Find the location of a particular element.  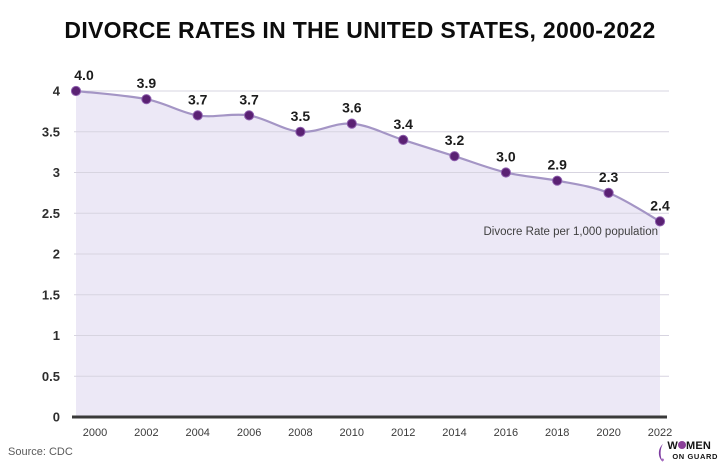

data-point-label-2022: 2.4 is located at coordinates (660, 205).